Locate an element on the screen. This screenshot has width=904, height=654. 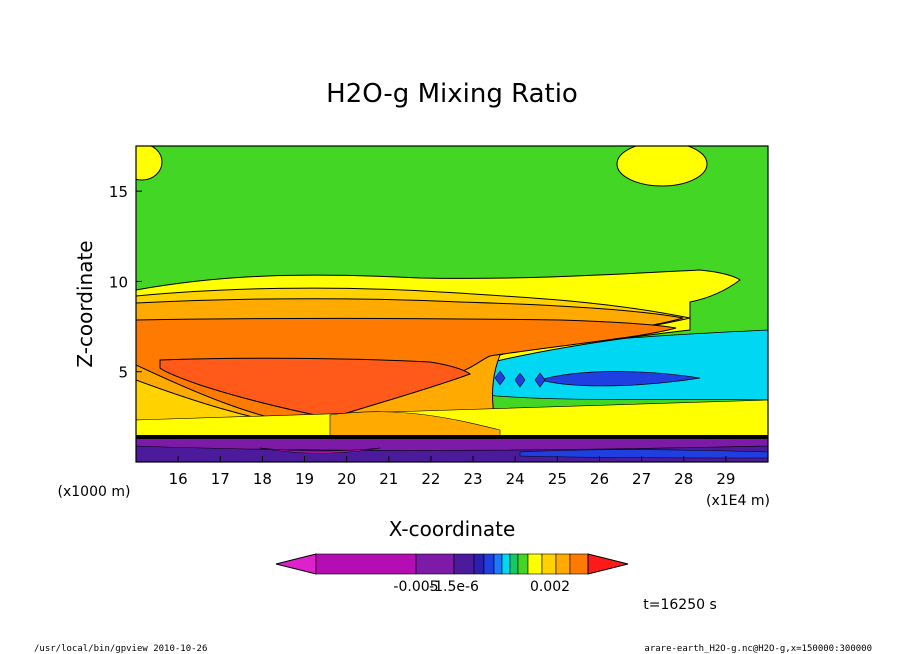
x-tick-label: 29 is located at coordinates (725, 479).